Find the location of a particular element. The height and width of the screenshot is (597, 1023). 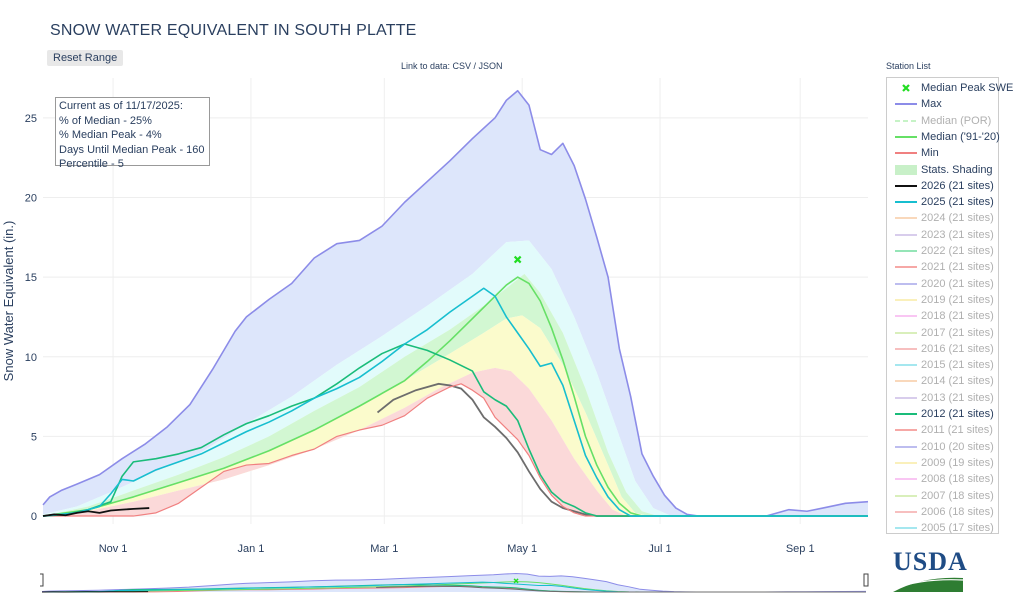

info-line: % of Median - 25% is located at coordinates (105, 120).